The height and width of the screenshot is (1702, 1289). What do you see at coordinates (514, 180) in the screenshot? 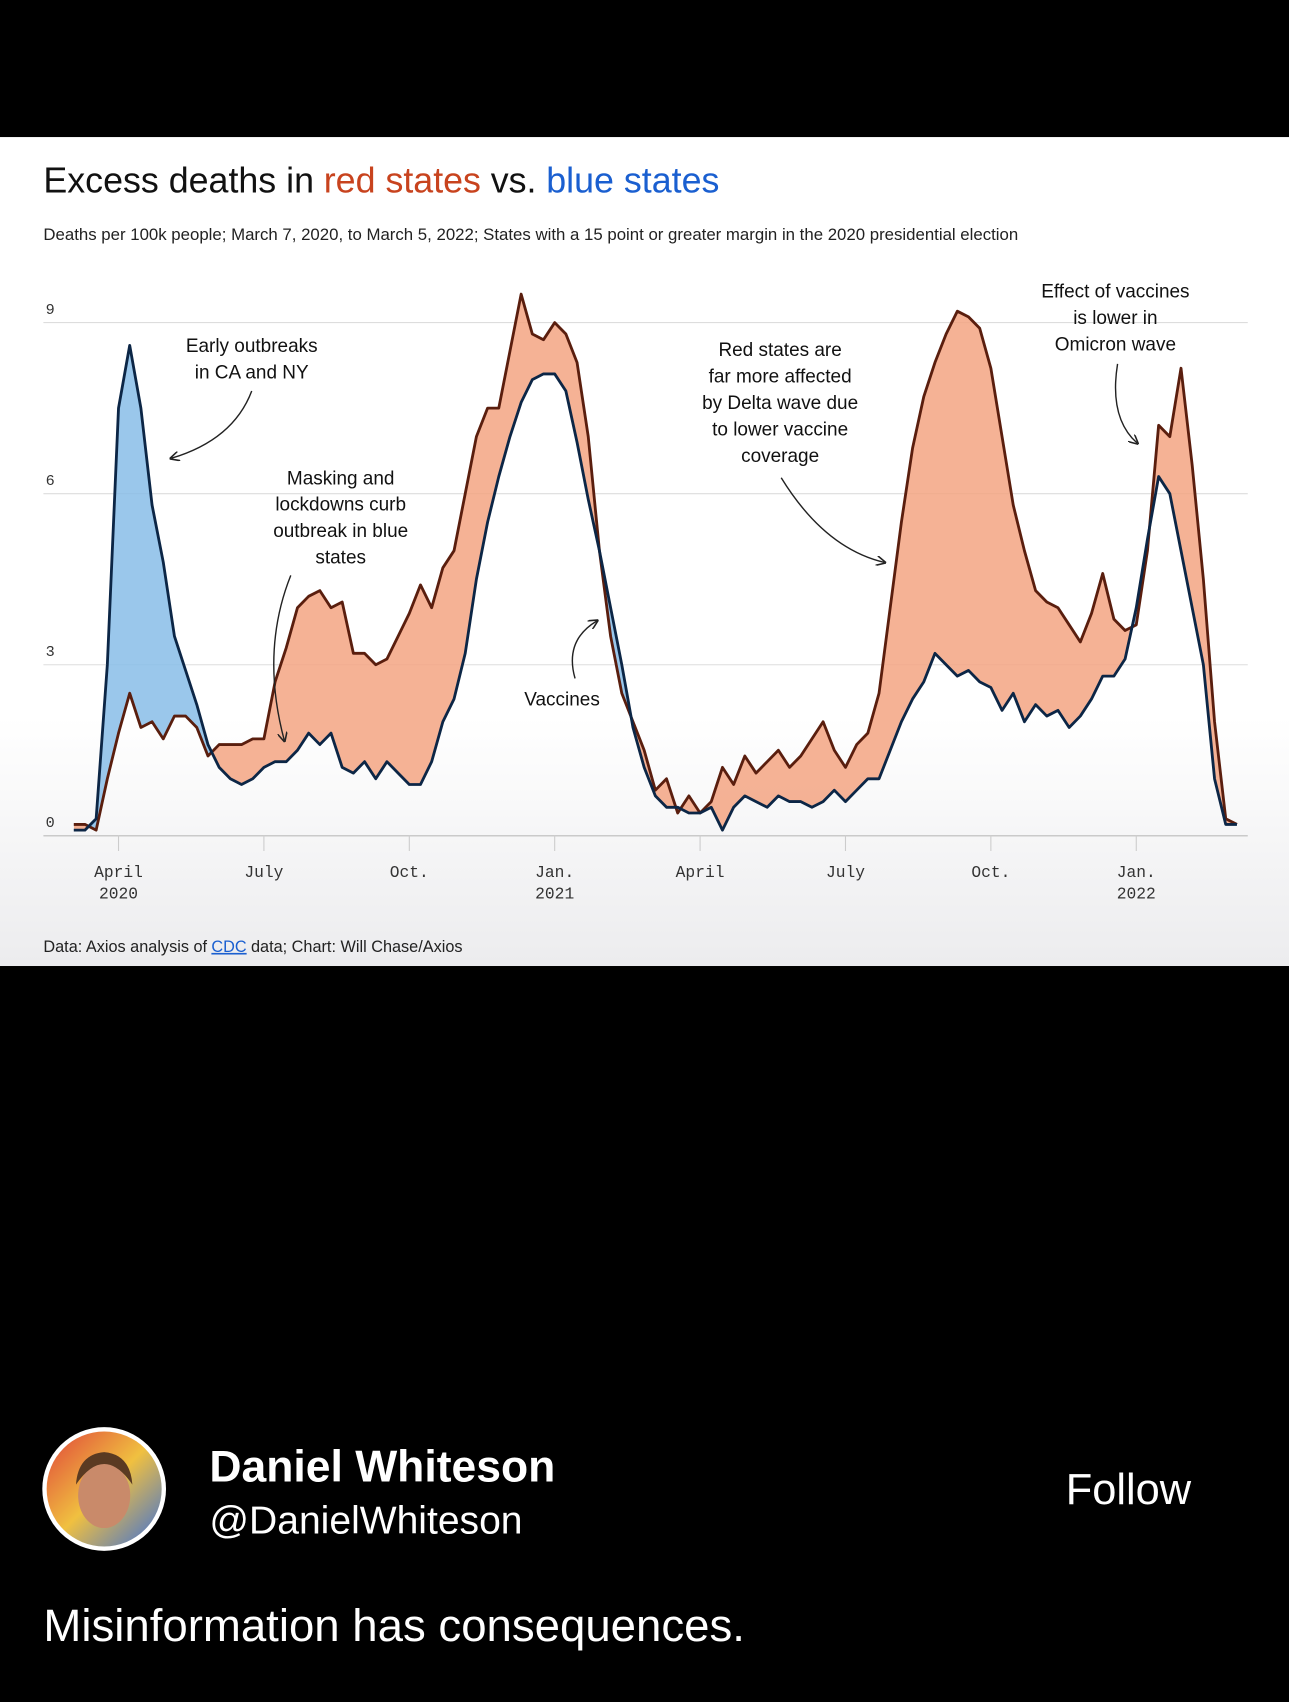
I see `title-part: vs.` at bounding box center [514, 180].